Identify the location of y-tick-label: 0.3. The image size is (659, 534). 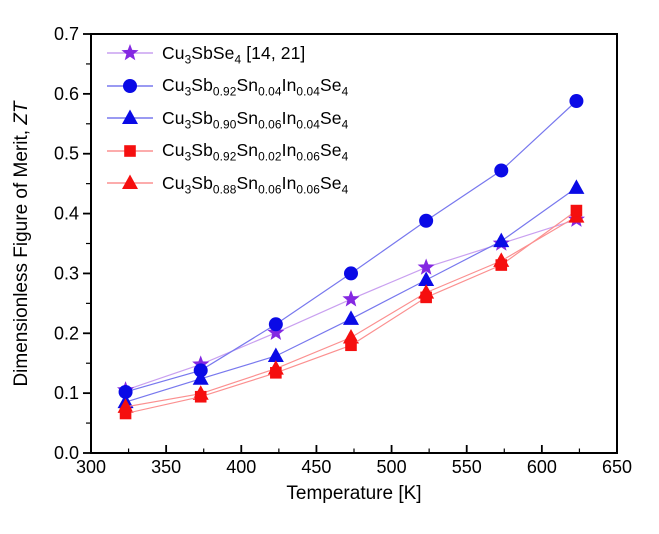
(66, 273).